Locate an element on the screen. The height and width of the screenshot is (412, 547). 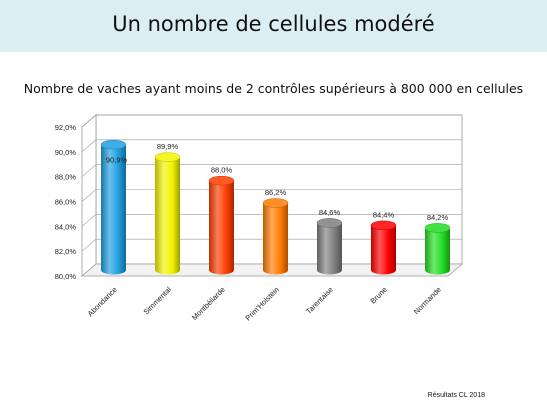
bar-montb-liarde is located at coordinates (221, 225).